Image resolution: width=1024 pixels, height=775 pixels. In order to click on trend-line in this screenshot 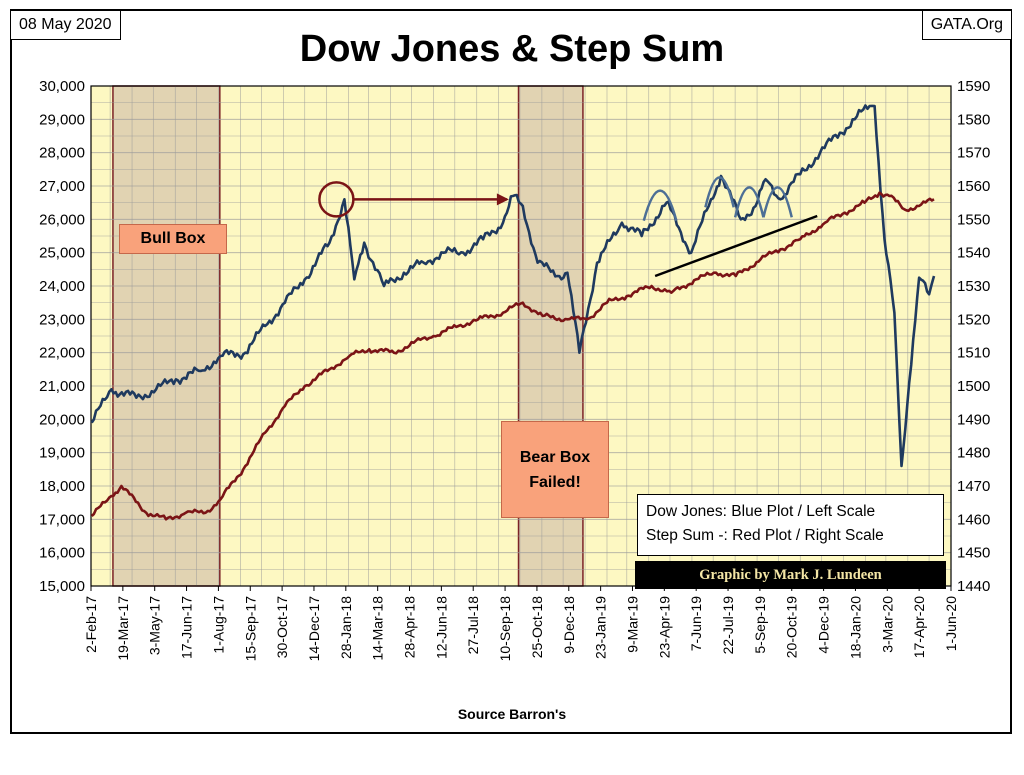, I will do `click(736, 246)`.